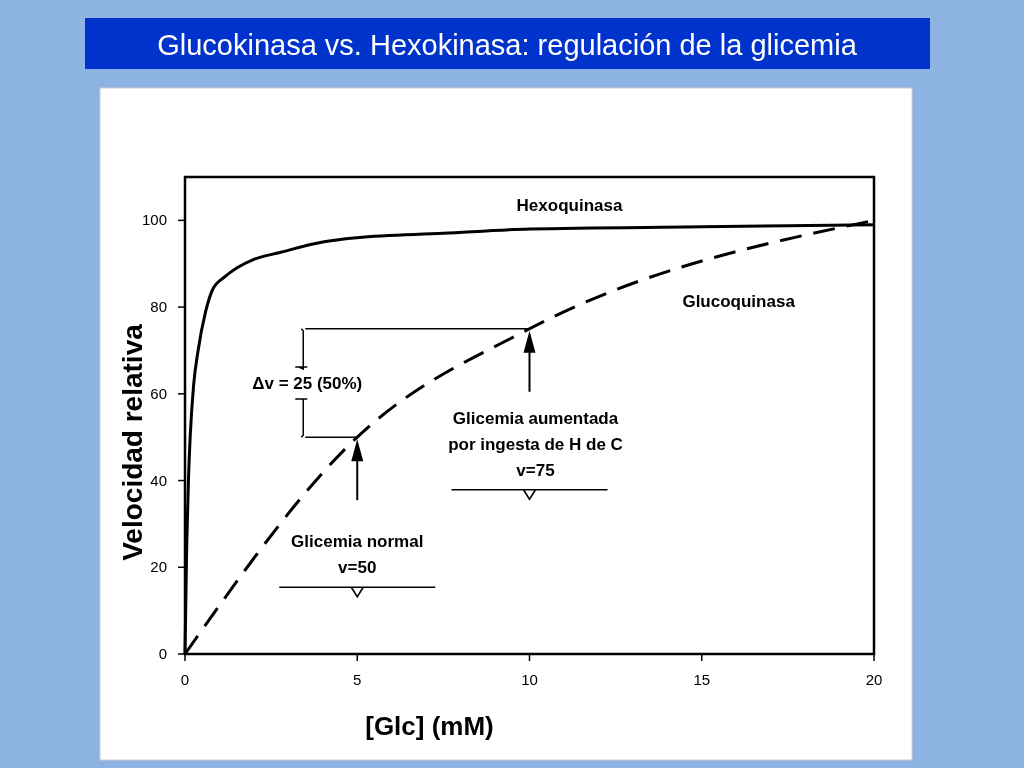 The width and height of the screenshot is (1024, 768). I want to click on x-tick-label: 0, so click(185, 679).